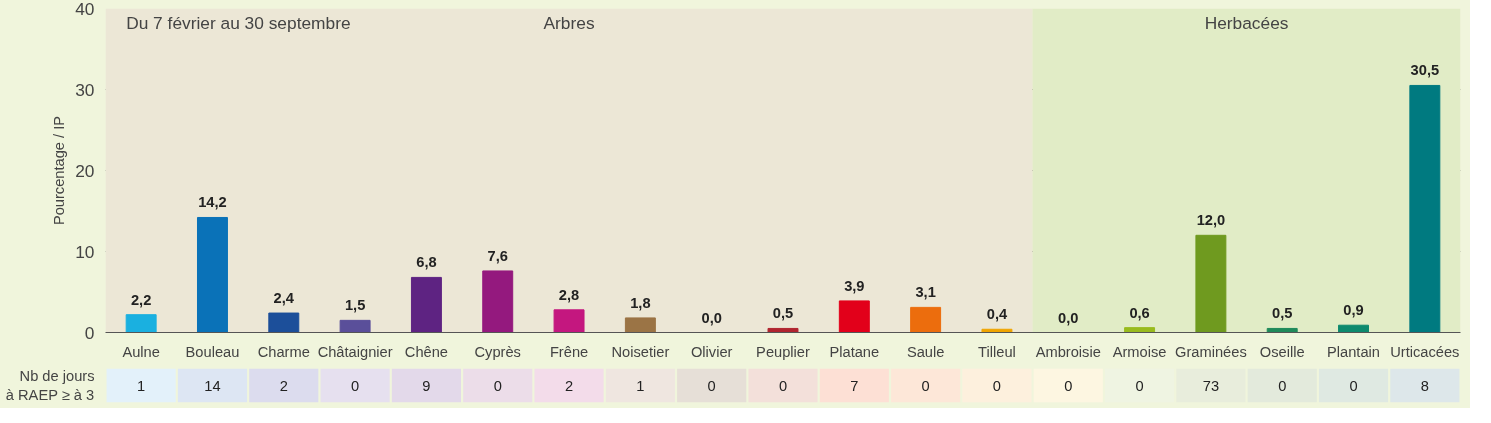 The width and height of the screenshot is (1491, 423). What do you see at coordinates (497, 351) in the screenshot?
I see `x-tick-label: Cyprès` at bounding box center [497, 351].